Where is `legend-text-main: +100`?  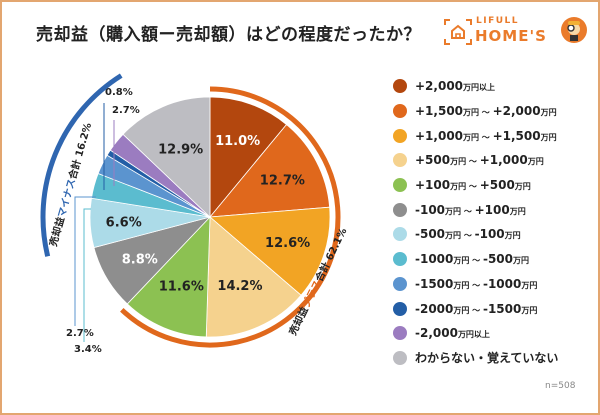
legend-text-main: +100 is located at coordinates (433, 185).